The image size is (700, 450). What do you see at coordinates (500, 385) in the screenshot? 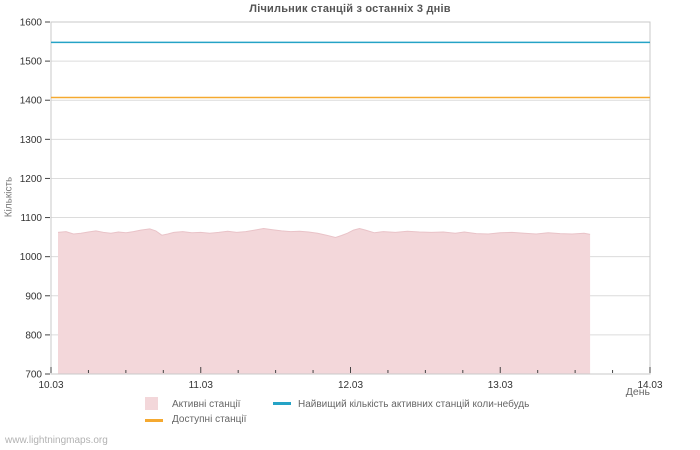
I see `x-tick-label: 13.03` at bounding box center [500, 385].